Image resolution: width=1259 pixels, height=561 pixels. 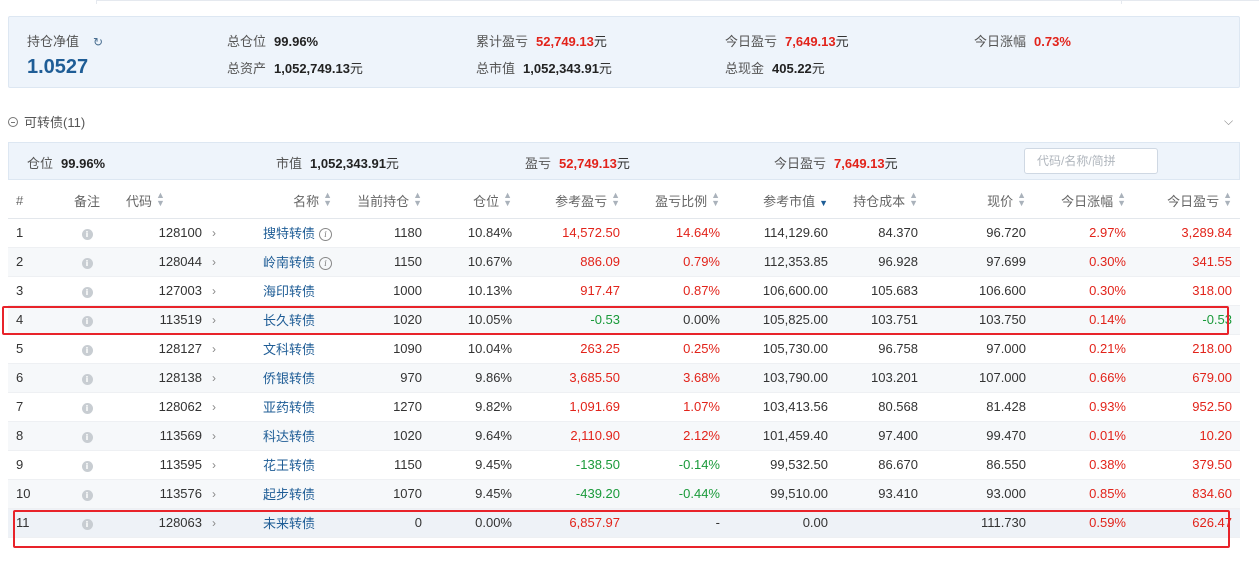 I want to click on cell-name: 起步转债, so click(x=282, y=494).